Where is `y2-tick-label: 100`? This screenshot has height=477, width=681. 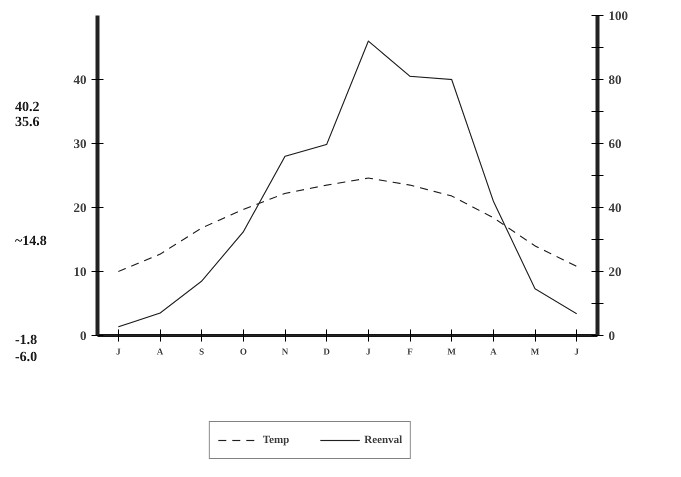 y2-tick-label: 100 is located at coordinates (618, 15).